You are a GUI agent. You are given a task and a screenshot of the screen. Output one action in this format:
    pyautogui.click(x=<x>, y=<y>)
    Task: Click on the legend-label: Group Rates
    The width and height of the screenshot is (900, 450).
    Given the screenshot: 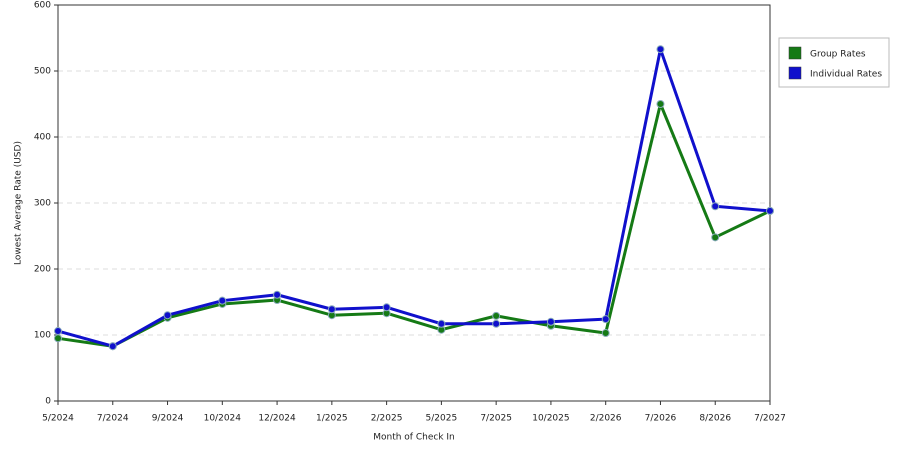 What is the action you would take?
    pyautogui.click(x=838, y=55)
    